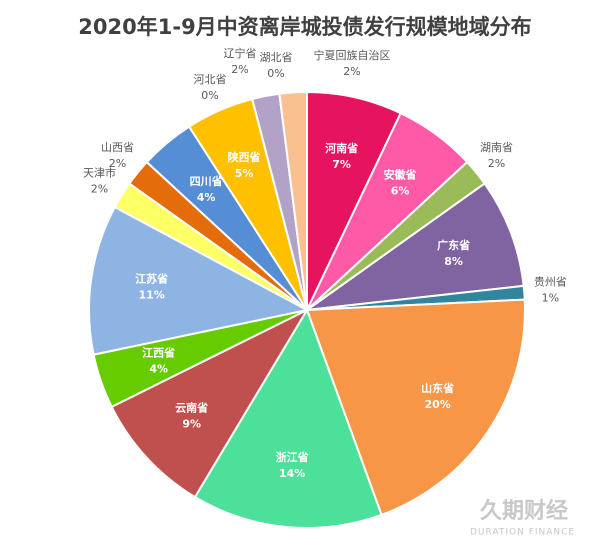 The image size is (610, 540). What do you see at coordinates (240, 53) in the screenshot?
I see `slice-label: 辽宁省` at bounding box center [240, 53].